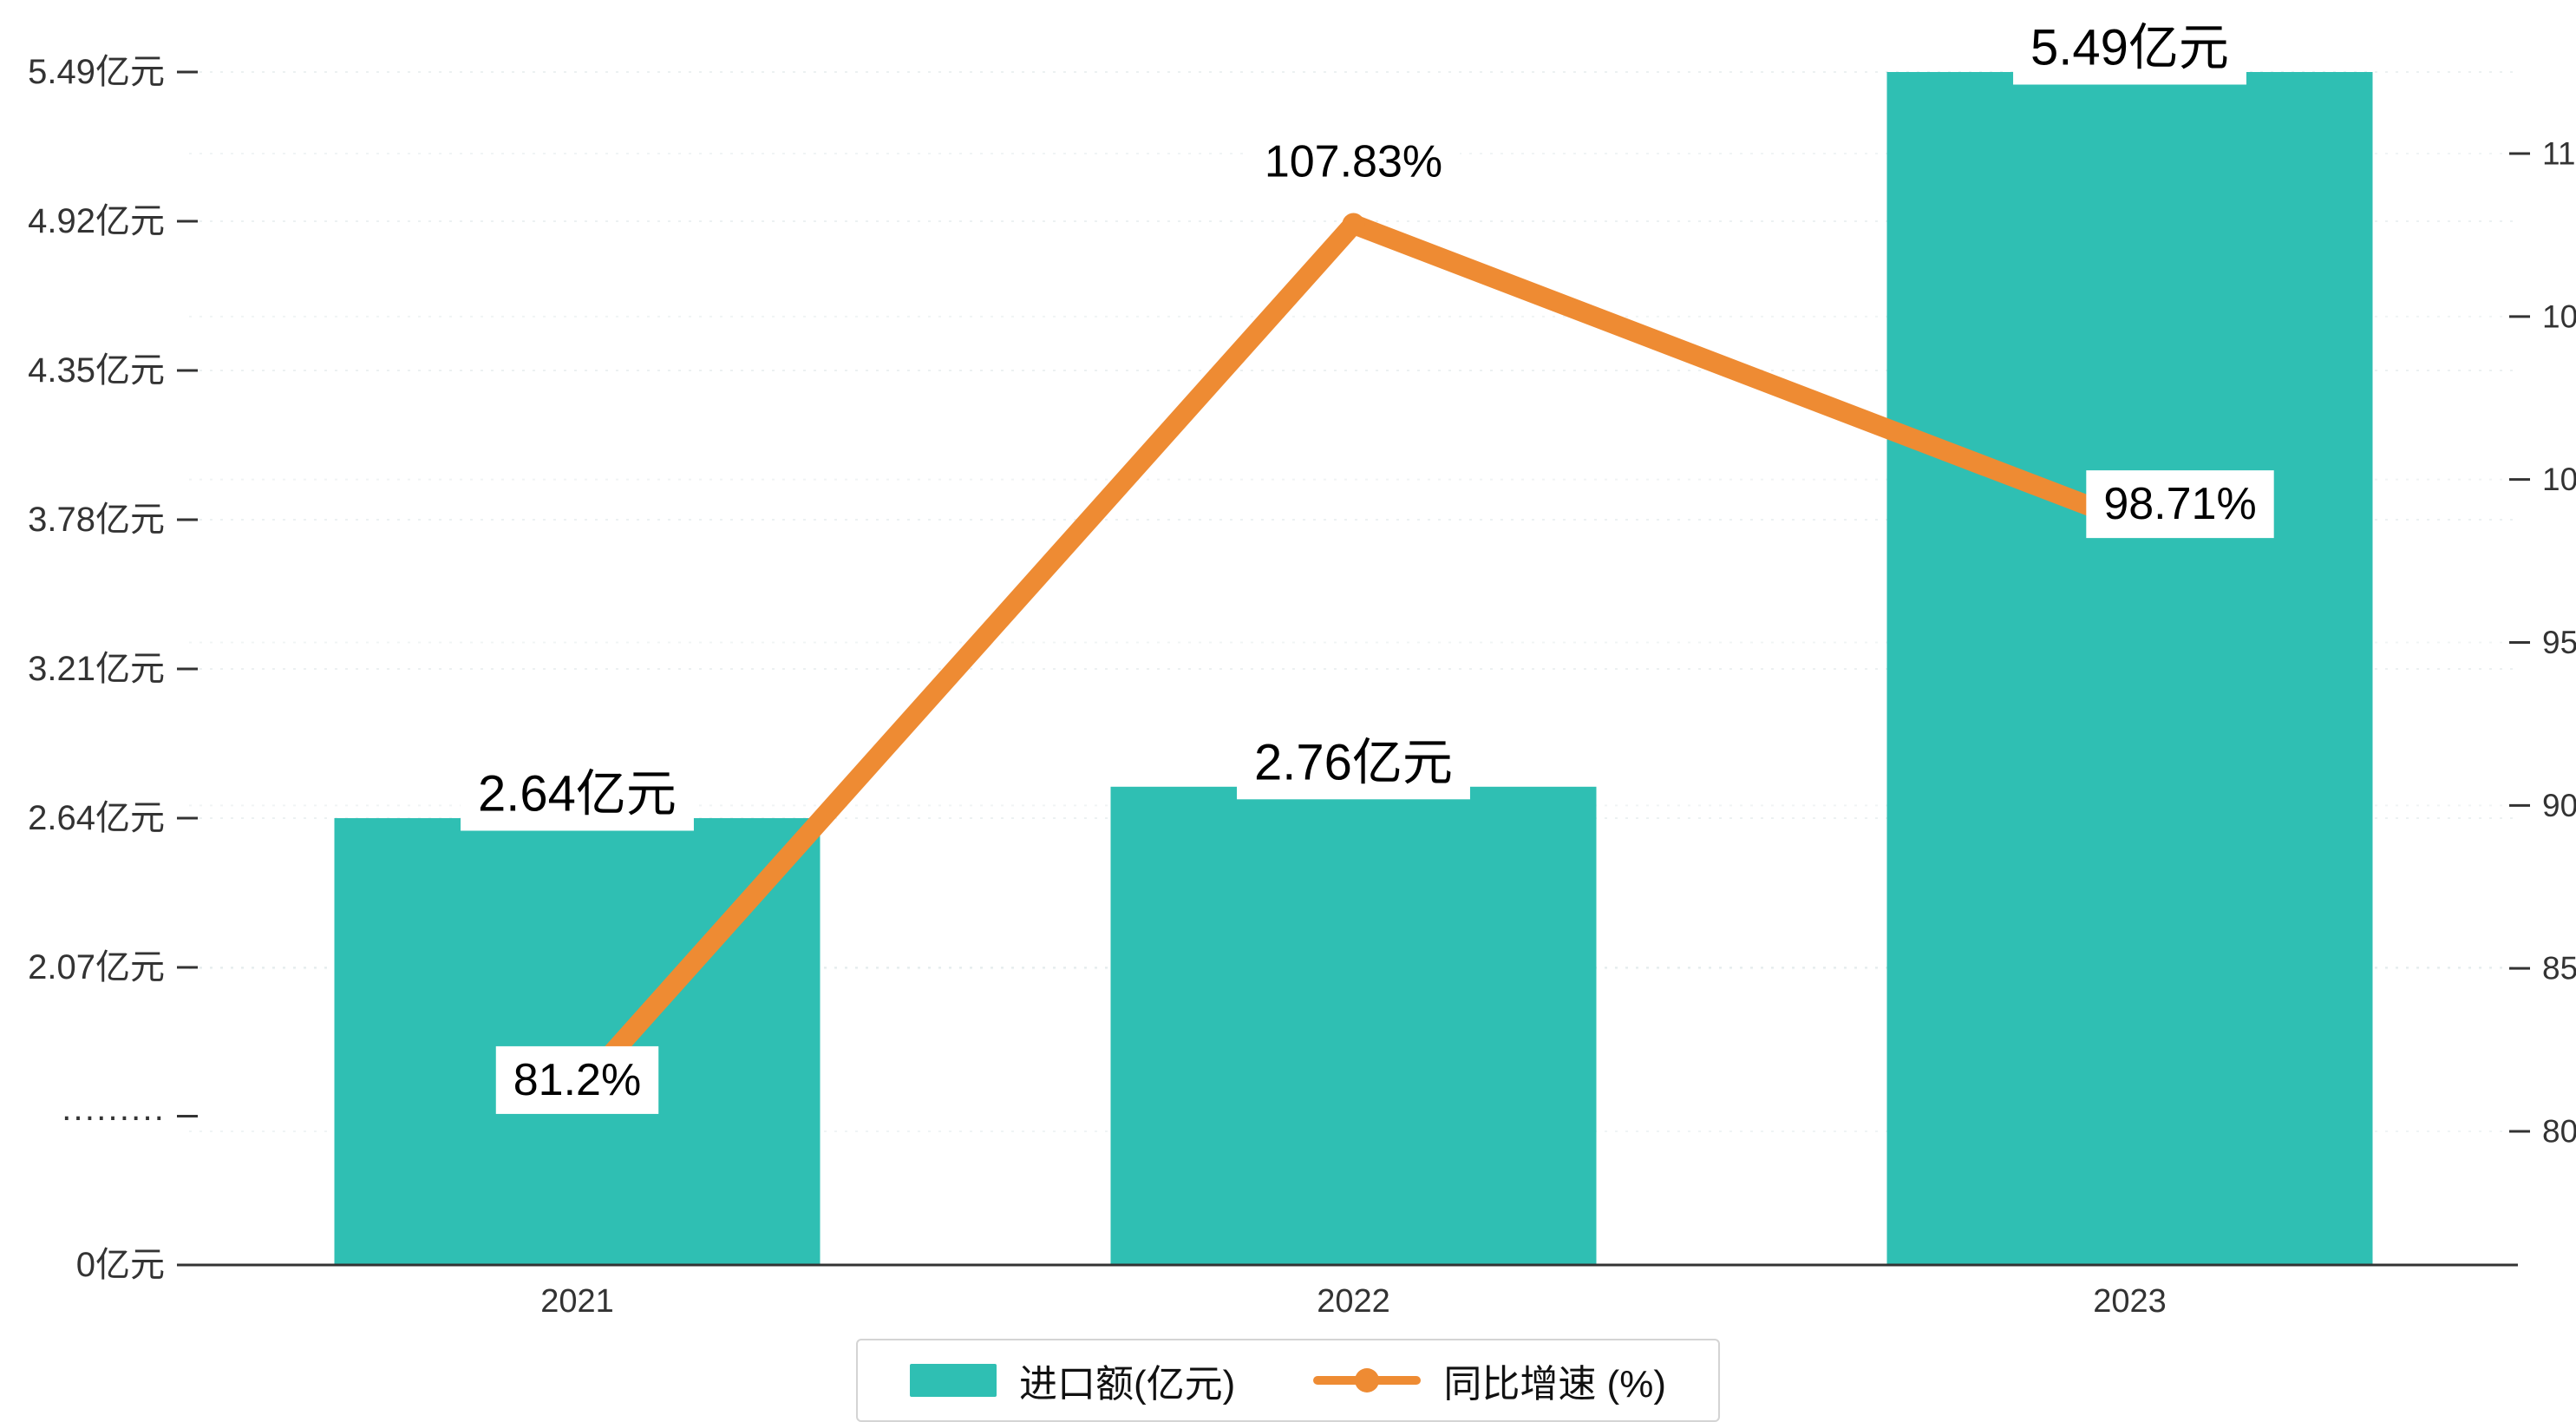 The width and height of the screenshot is (2576, 1422). Describe the element at coordinates (1288, 1380) in the screenshot. I see `chart-legend: 进口额(亿元) 同比增速 (%)` at that location.